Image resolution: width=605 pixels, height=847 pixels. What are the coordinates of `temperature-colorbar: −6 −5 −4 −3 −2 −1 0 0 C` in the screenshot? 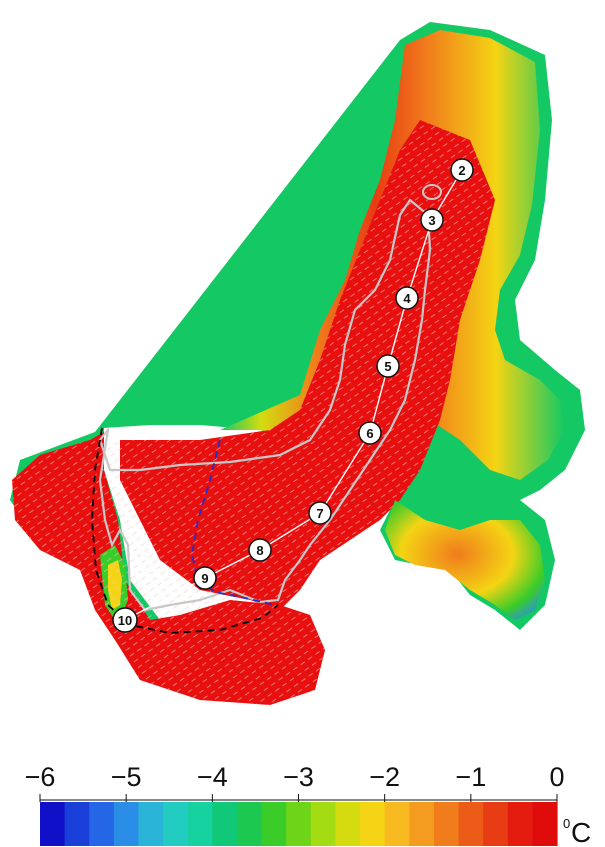 It's located at (308, 804).